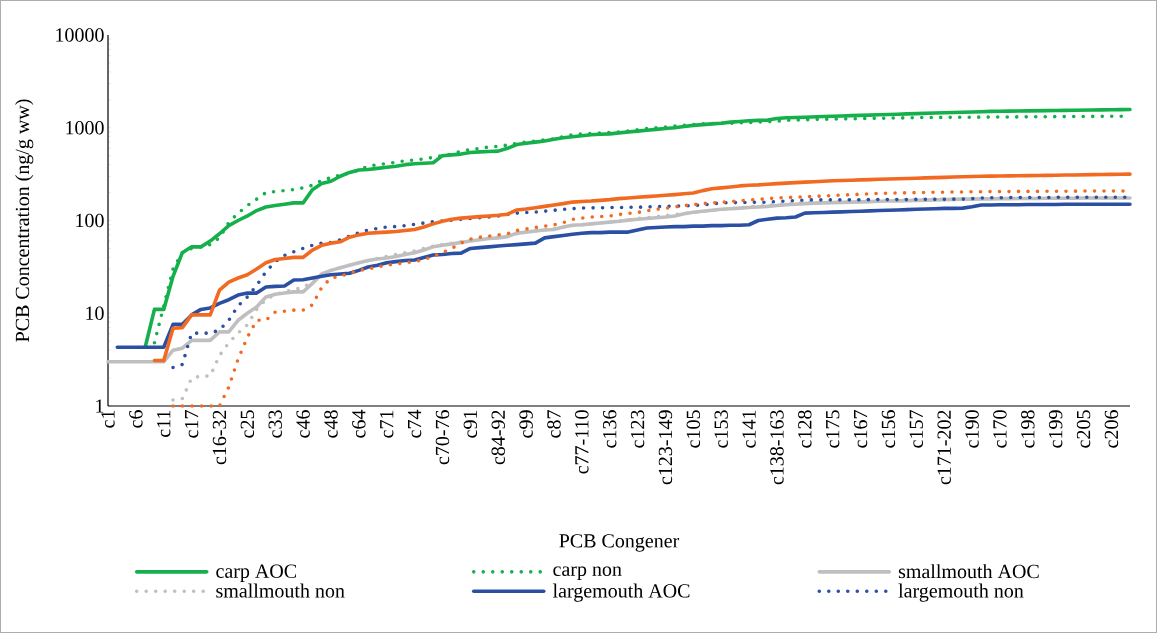  Describe the element at coordinates (944, 447) in the screenshot. I see `x-tick-label: c171-202` at that location.